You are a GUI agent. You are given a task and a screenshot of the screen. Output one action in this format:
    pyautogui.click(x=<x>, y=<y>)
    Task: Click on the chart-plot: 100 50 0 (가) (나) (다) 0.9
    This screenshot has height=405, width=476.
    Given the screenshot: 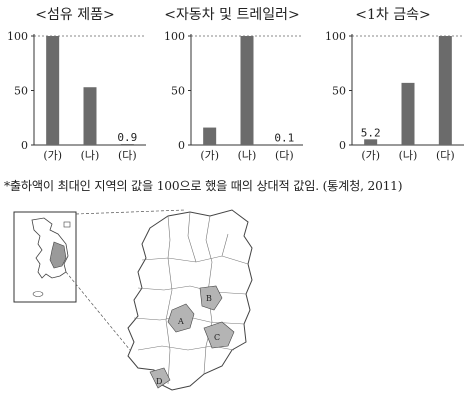 What is the action you would take?
    pyautogui.click(x=76, y=96)
    